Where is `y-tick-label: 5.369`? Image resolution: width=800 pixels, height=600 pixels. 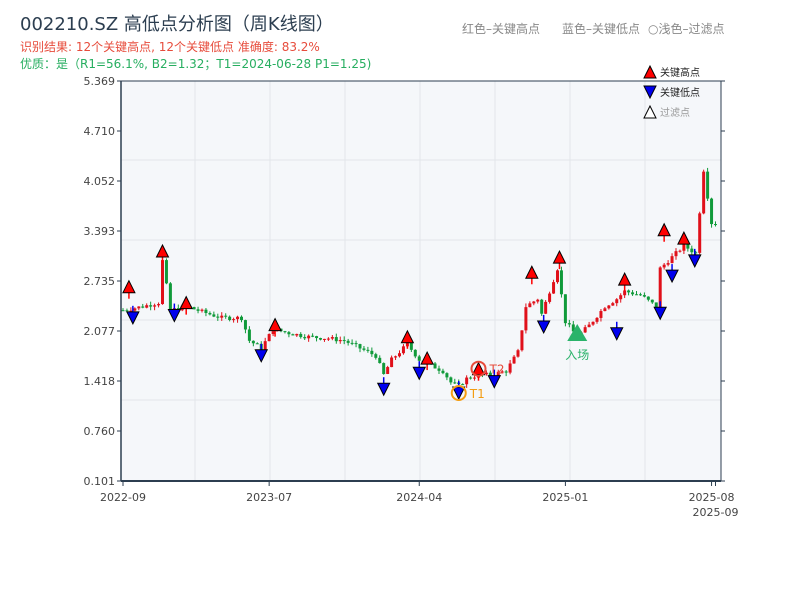 y-tick-label: 5.369 is located at coordinates (100, 81).